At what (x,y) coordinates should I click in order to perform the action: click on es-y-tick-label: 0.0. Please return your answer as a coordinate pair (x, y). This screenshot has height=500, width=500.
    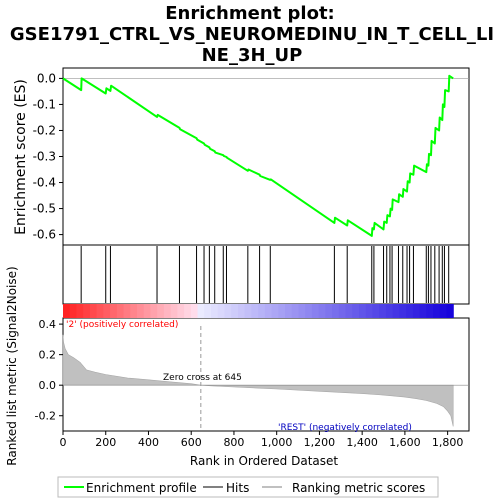
    Looking at the image, I should click on (46, 78).